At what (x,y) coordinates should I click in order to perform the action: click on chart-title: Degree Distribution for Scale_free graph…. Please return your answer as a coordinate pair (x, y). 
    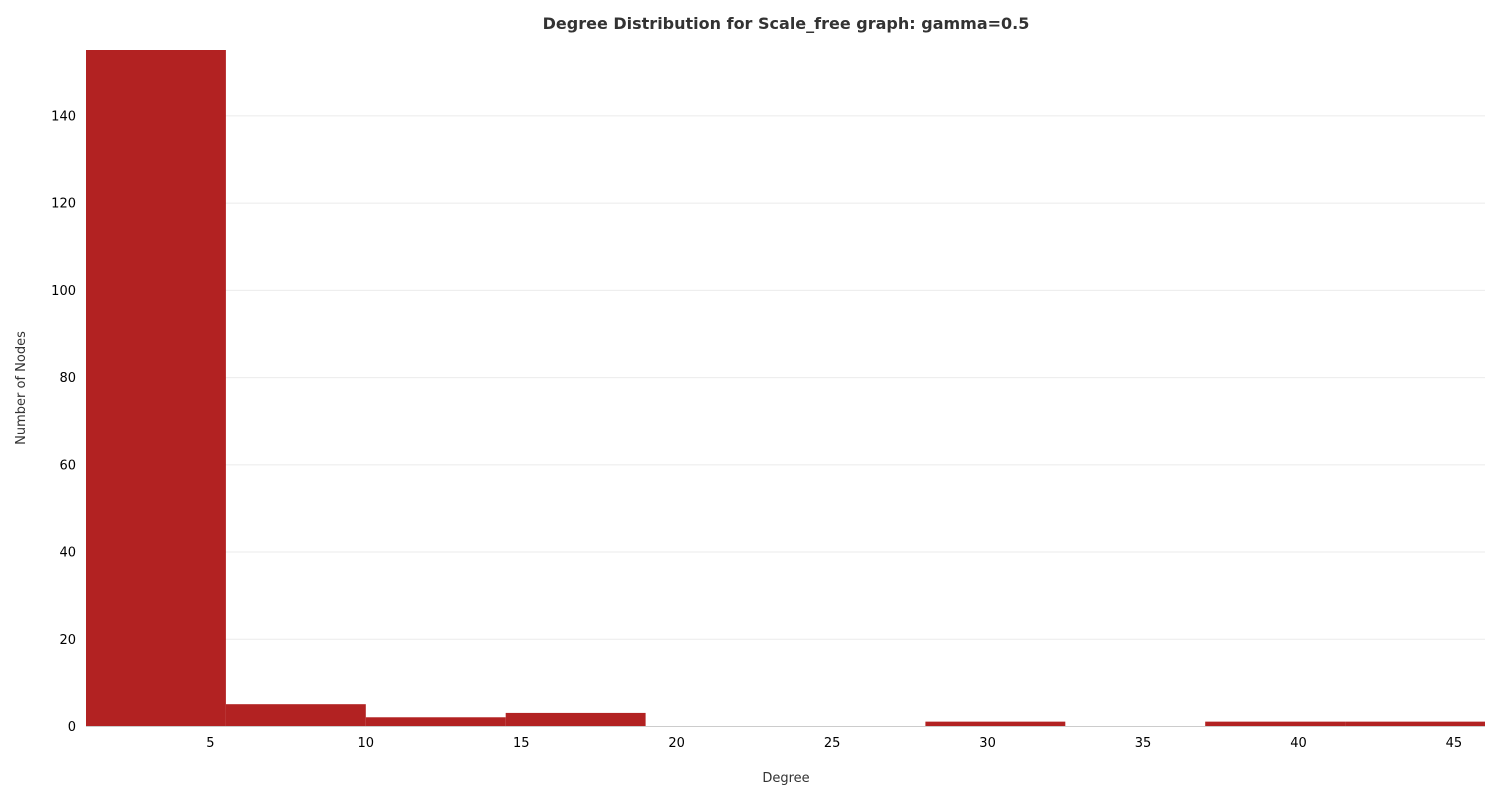
    Looking at the image, I should click on (786, 23).